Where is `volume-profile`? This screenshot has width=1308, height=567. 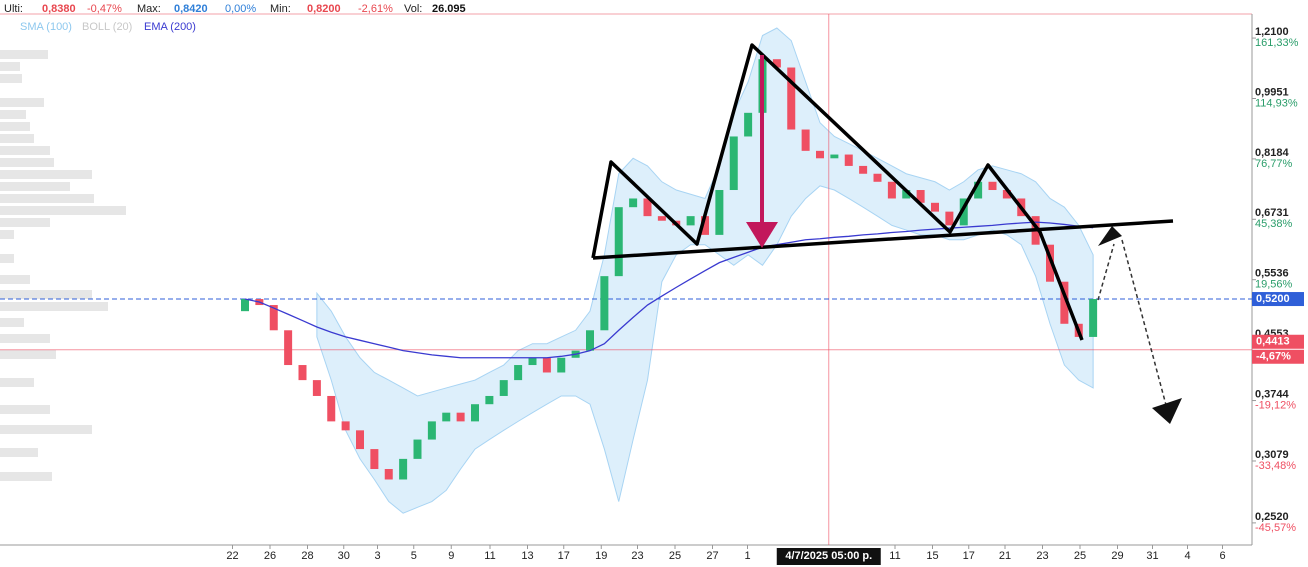 volume-profile is located at coordinates (63, 265).